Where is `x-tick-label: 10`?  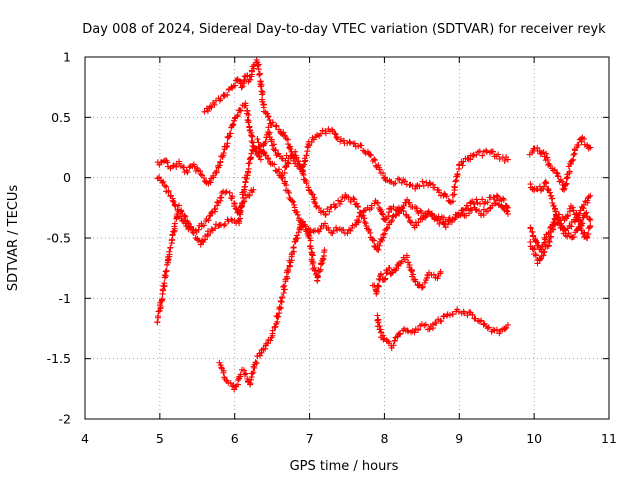
x-tick-label: 10 is located at coordinates (534, 438).